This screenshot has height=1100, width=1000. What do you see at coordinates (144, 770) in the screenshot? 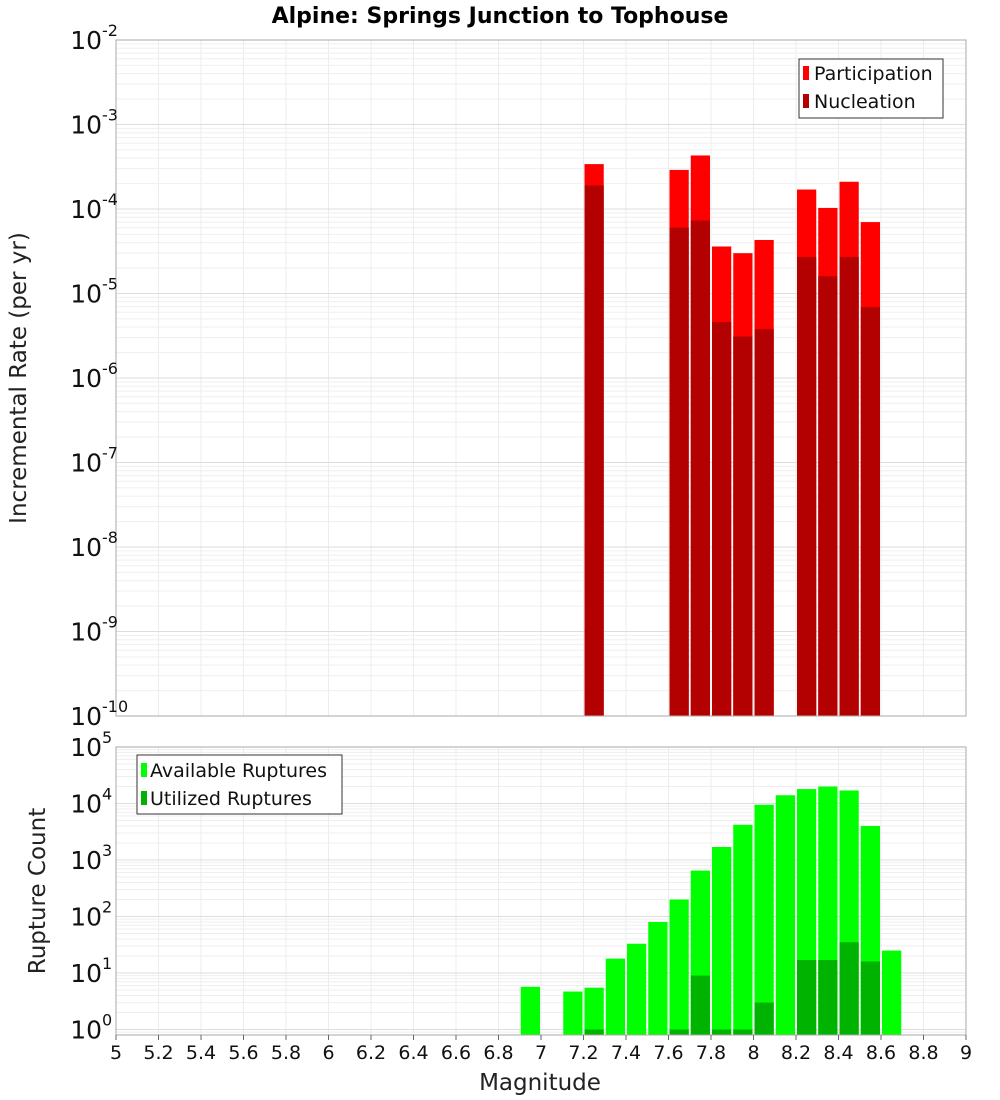
I see `legend-swatch-available` at bounding box center [144, 770].